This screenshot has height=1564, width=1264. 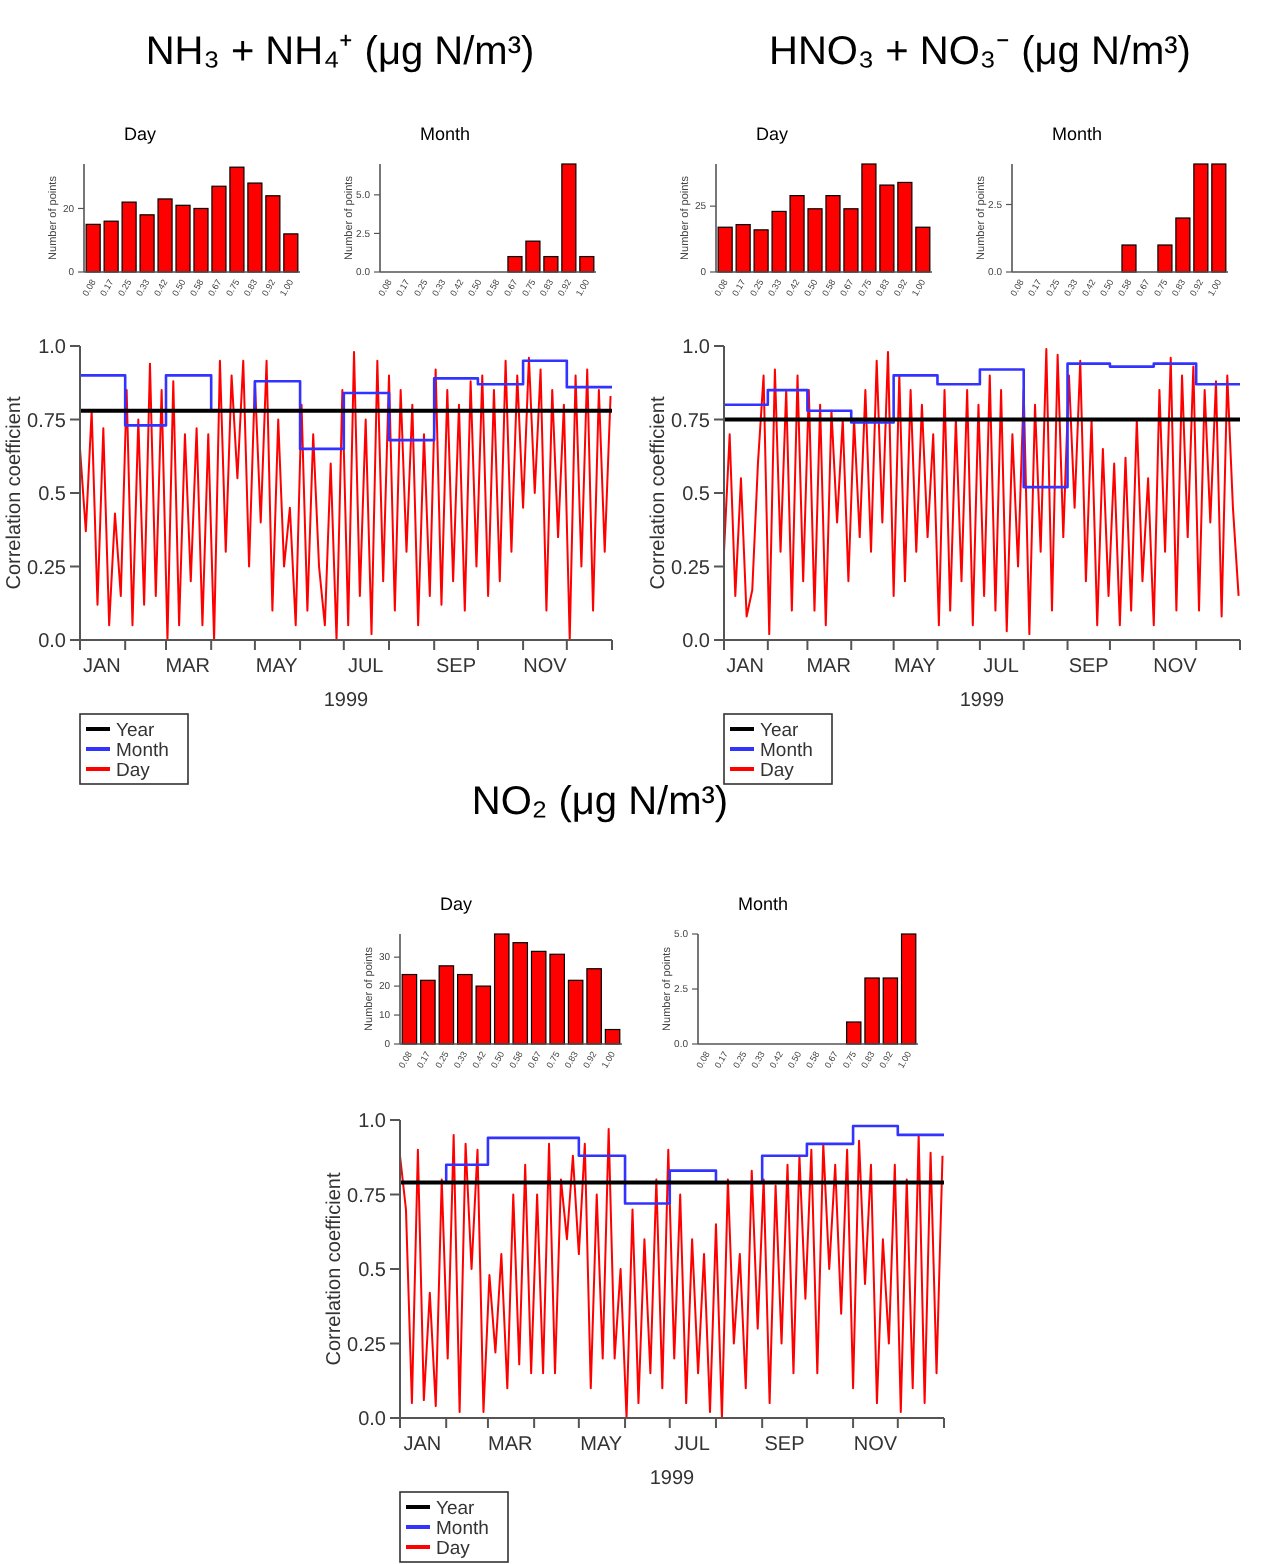 I want to click on text: HNO₃ + NO₃⁻ (μg N/m³), so click(x=980, y=52).